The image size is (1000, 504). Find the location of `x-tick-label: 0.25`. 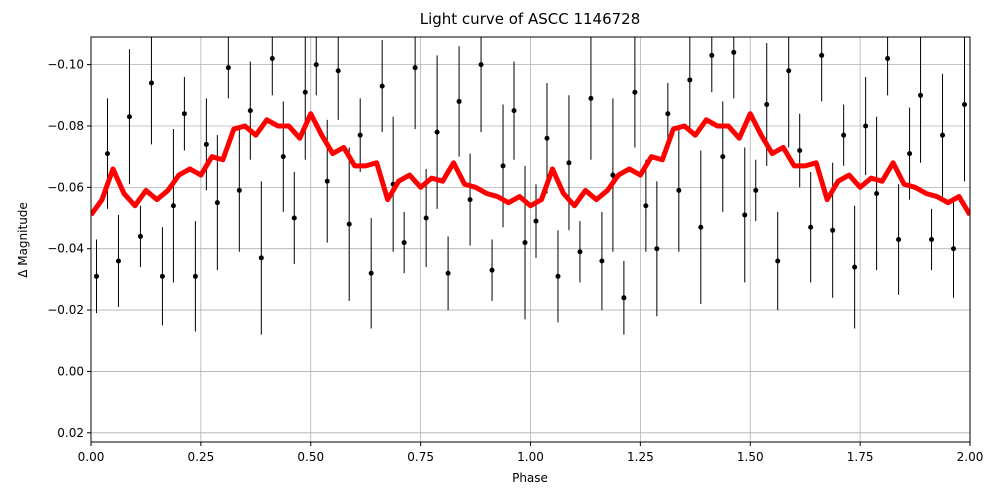

x-tick-label: 0.25 is located at coordinates (201, 457).